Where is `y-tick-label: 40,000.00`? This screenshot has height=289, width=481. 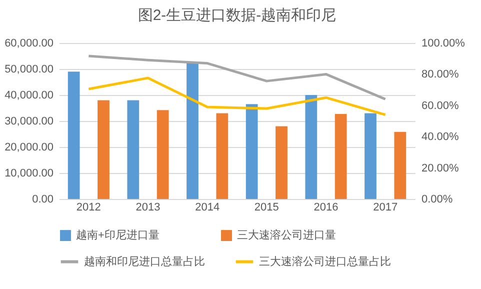 y-tick-label: 40,000.00 is located at coordinates (29, 96).